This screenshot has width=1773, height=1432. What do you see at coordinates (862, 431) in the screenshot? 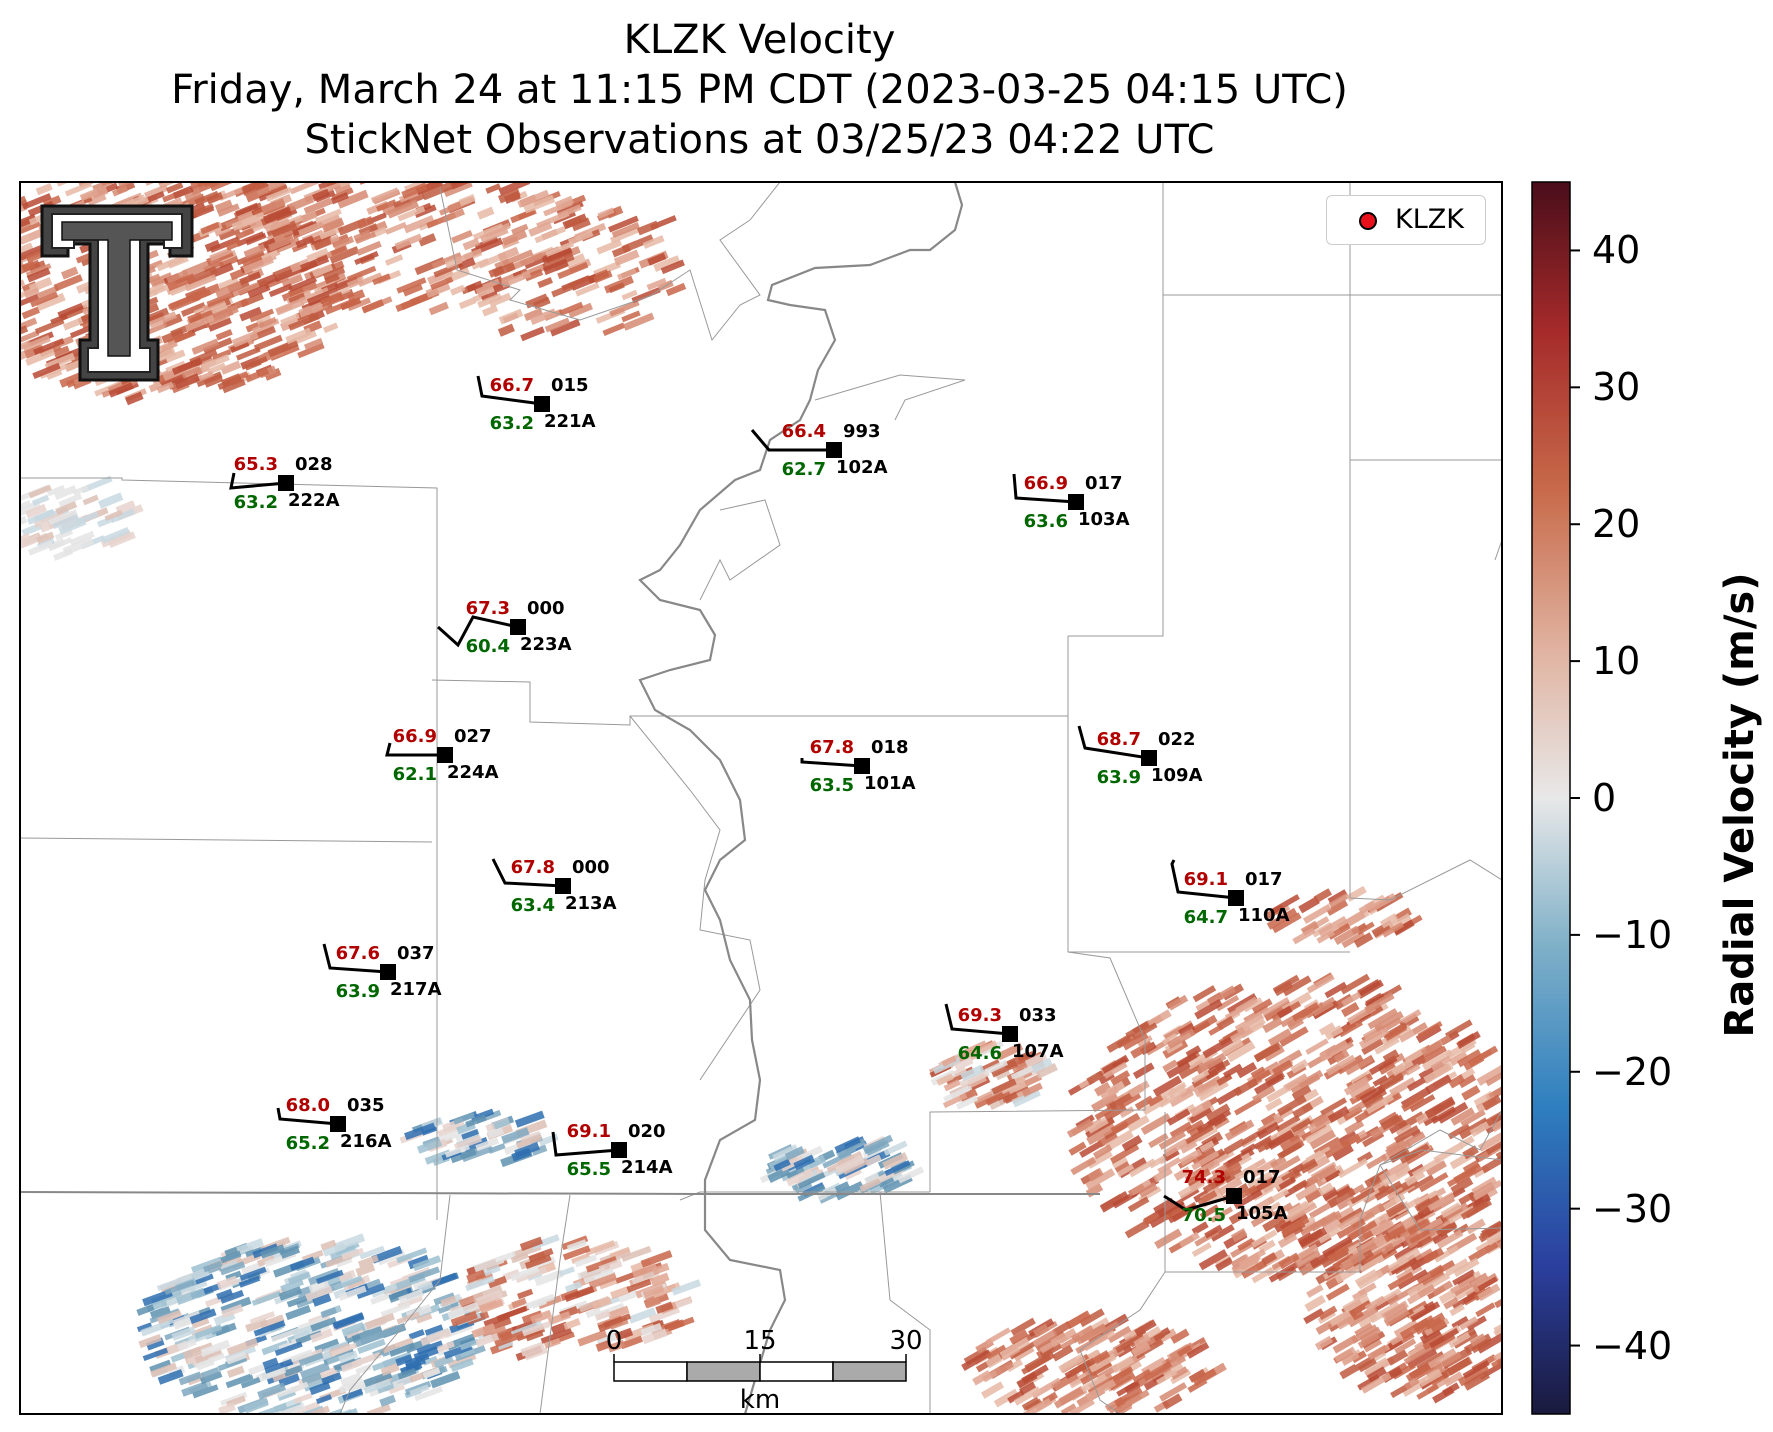
I see `station-pressure: 993` at bounding box center [862, 431].